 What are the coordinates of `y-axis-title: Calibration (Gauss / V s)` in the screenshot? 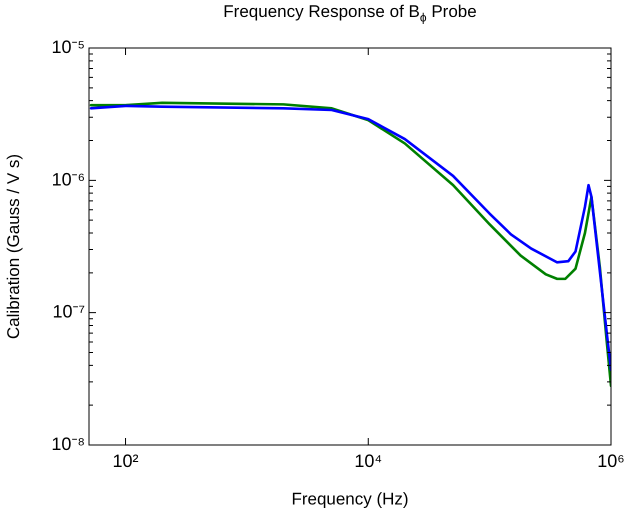 It's located at (13, 247).